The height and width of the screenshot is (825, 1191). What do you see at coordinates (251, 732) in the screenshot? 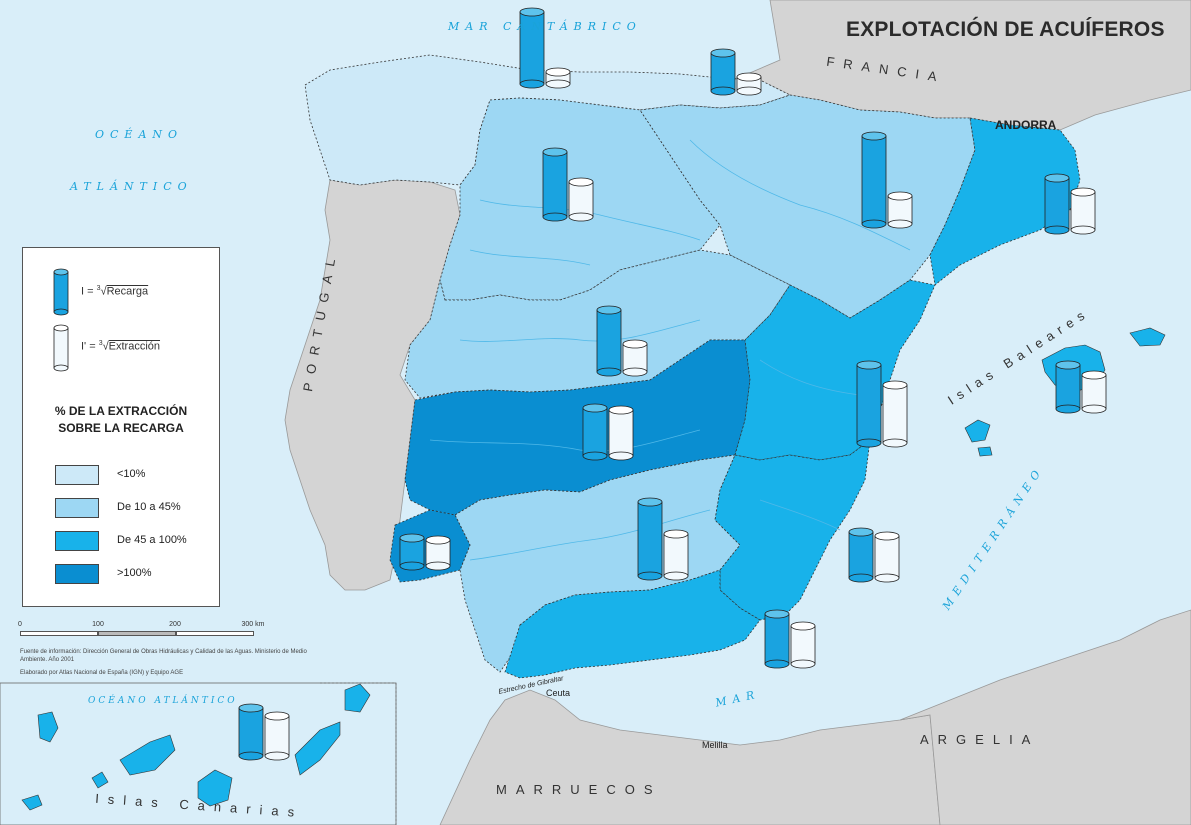
I see `cylinder-recarga-canarias` at bounding box center [251, 732].